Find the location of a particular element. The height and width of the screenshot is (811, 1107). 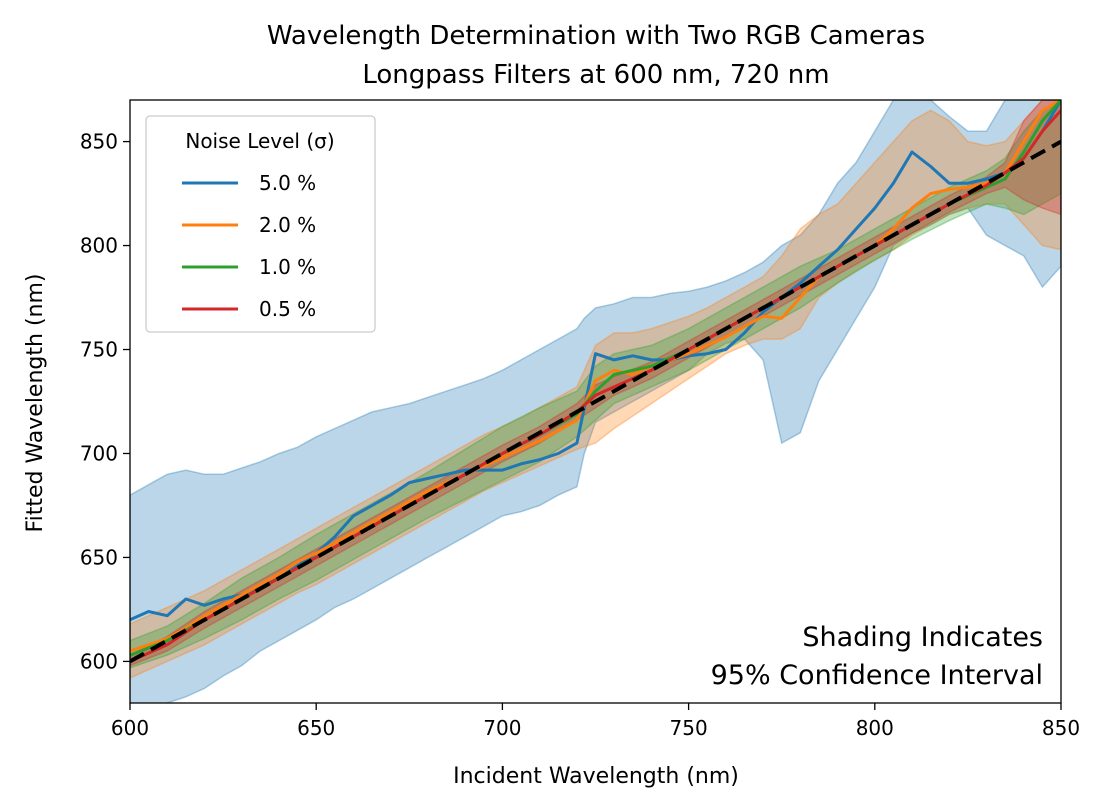

legend-label: 0.5 % is located at coordinates (287, 309).